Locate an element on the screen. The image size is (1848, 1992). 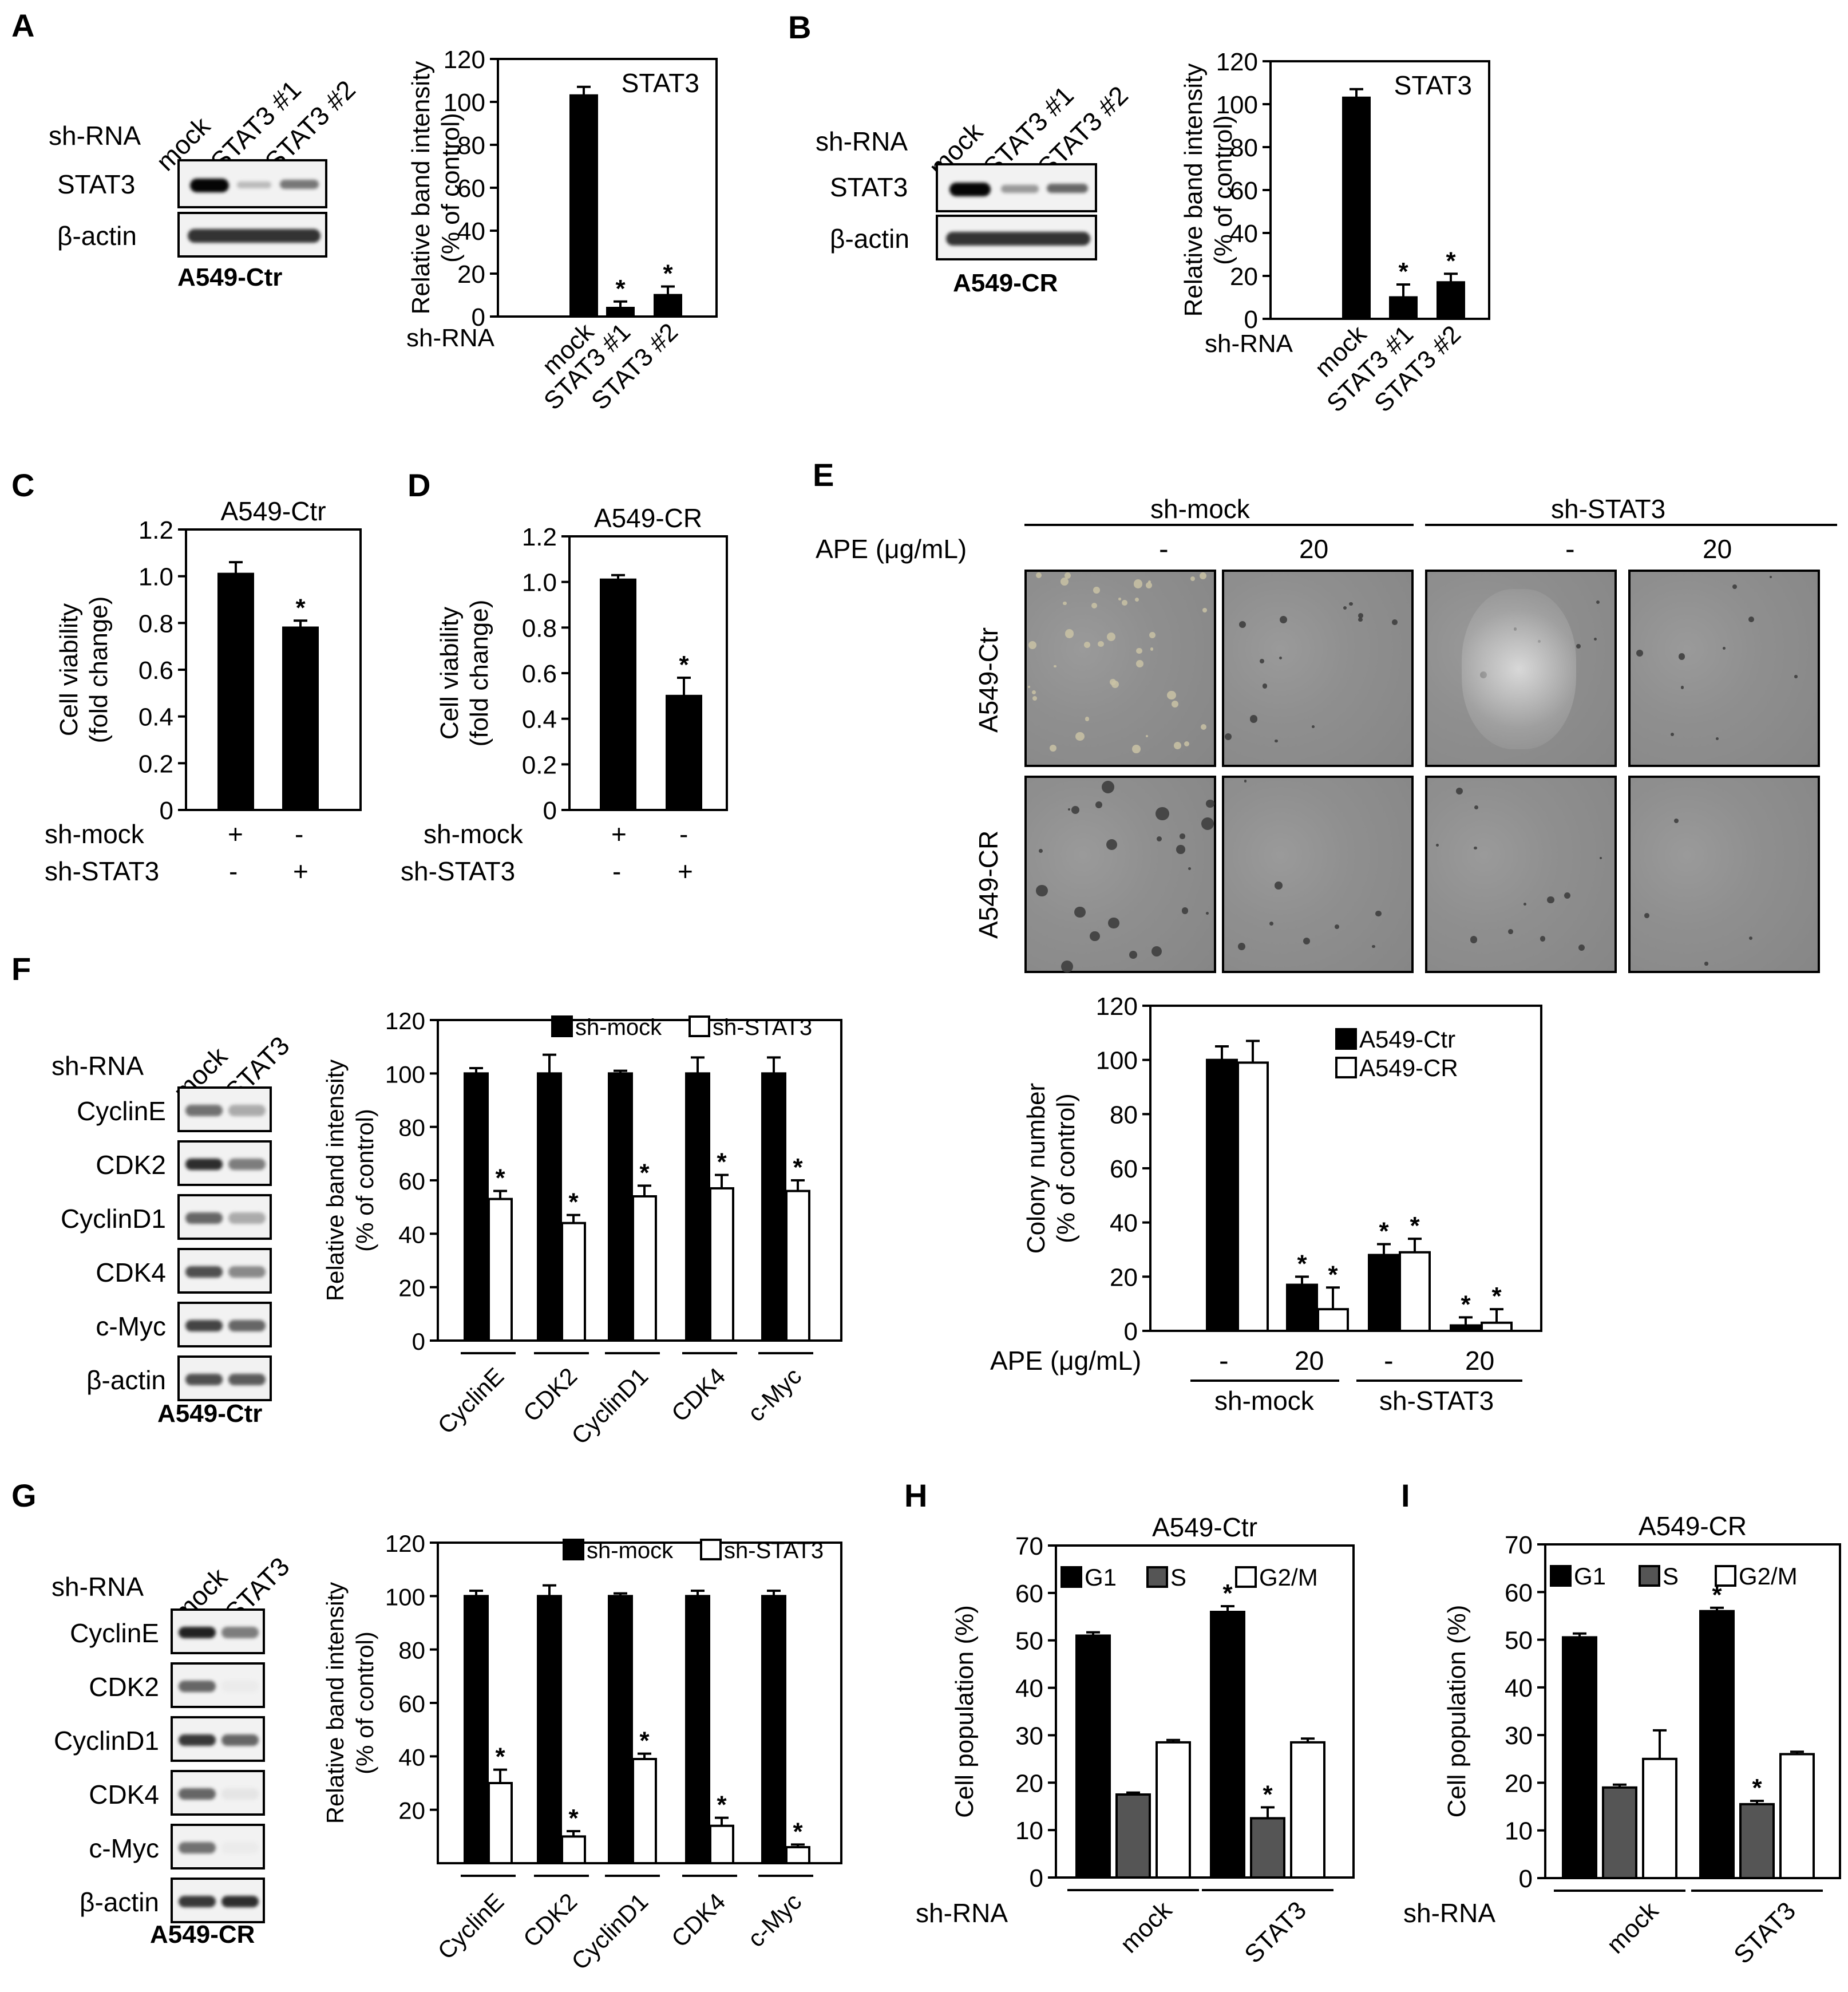
category-label: CDK4 is located at coordinates (698, 1394).